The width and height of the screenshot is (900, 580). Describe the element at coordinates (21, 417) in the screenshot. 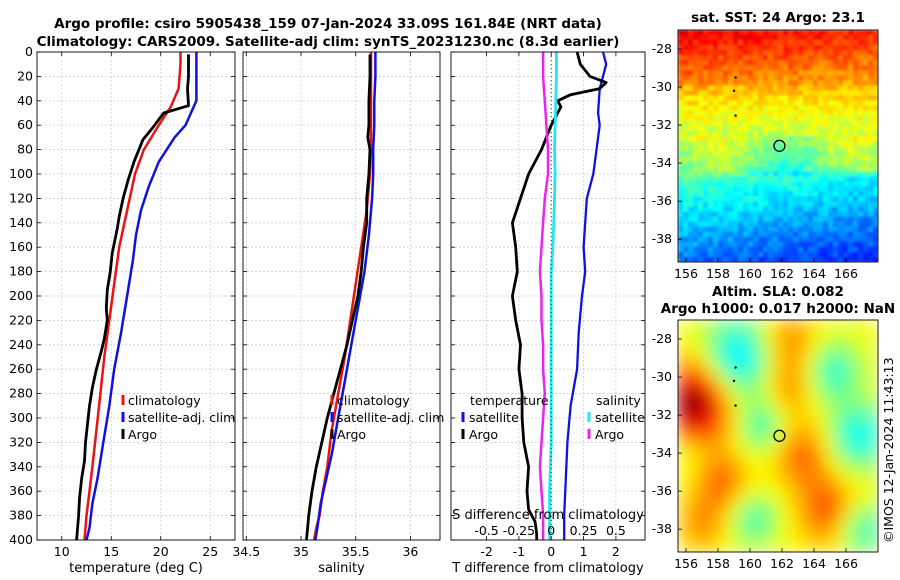

I see `temperature-ytick-label: 300` at that location.